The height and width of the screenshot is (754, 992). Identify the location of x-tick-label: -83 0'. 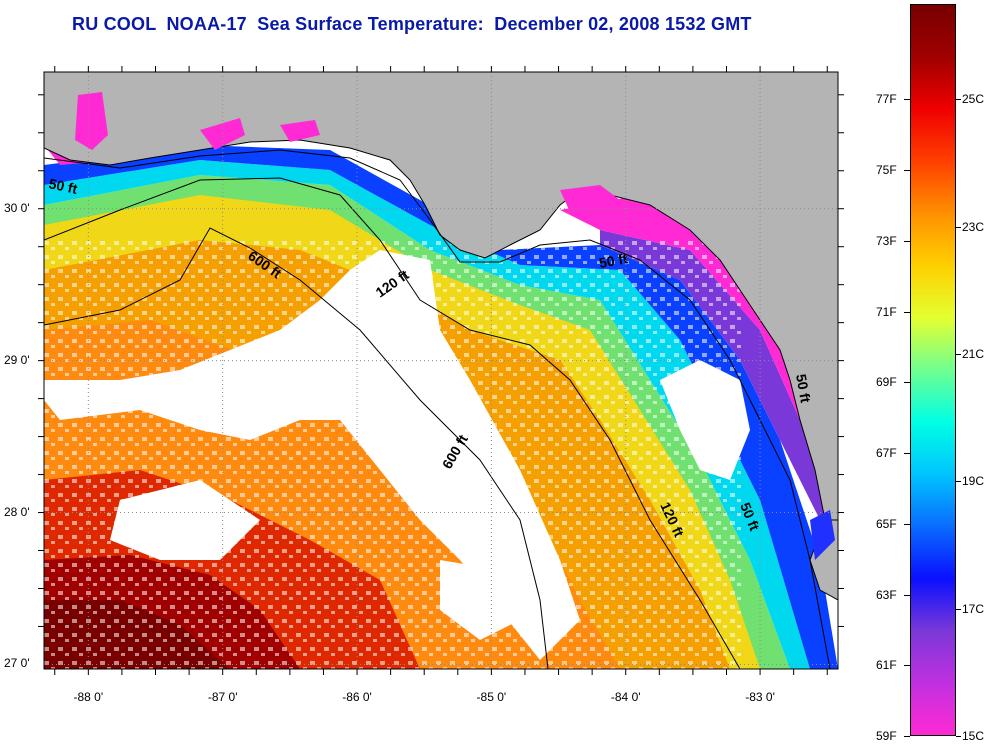
(760, 697).